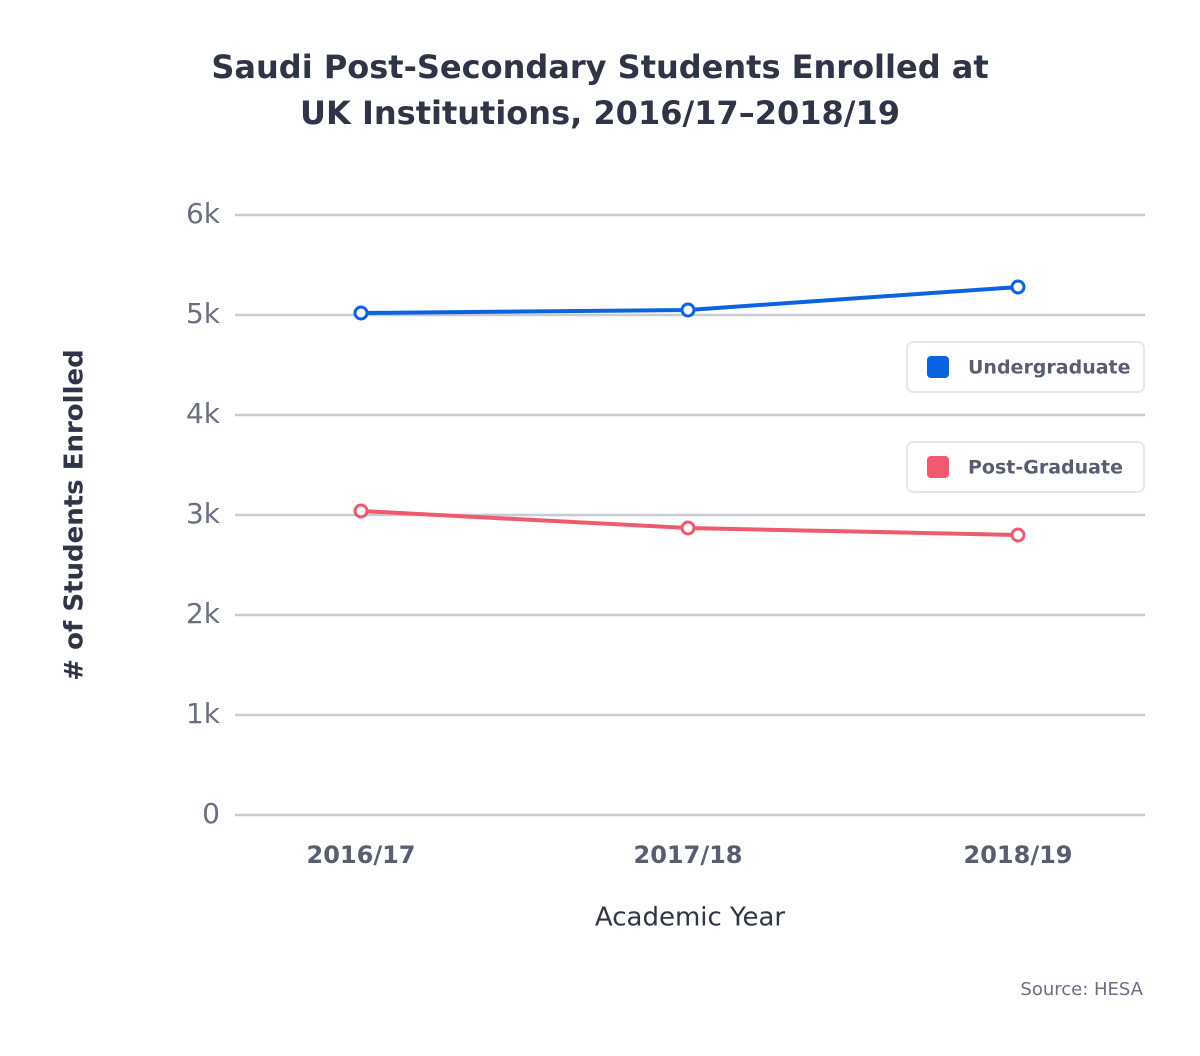  What do you see at coordinates (203, 213) in the screenshot?
I see `y-tick-label: 6k` at bounding box center [203, 213].